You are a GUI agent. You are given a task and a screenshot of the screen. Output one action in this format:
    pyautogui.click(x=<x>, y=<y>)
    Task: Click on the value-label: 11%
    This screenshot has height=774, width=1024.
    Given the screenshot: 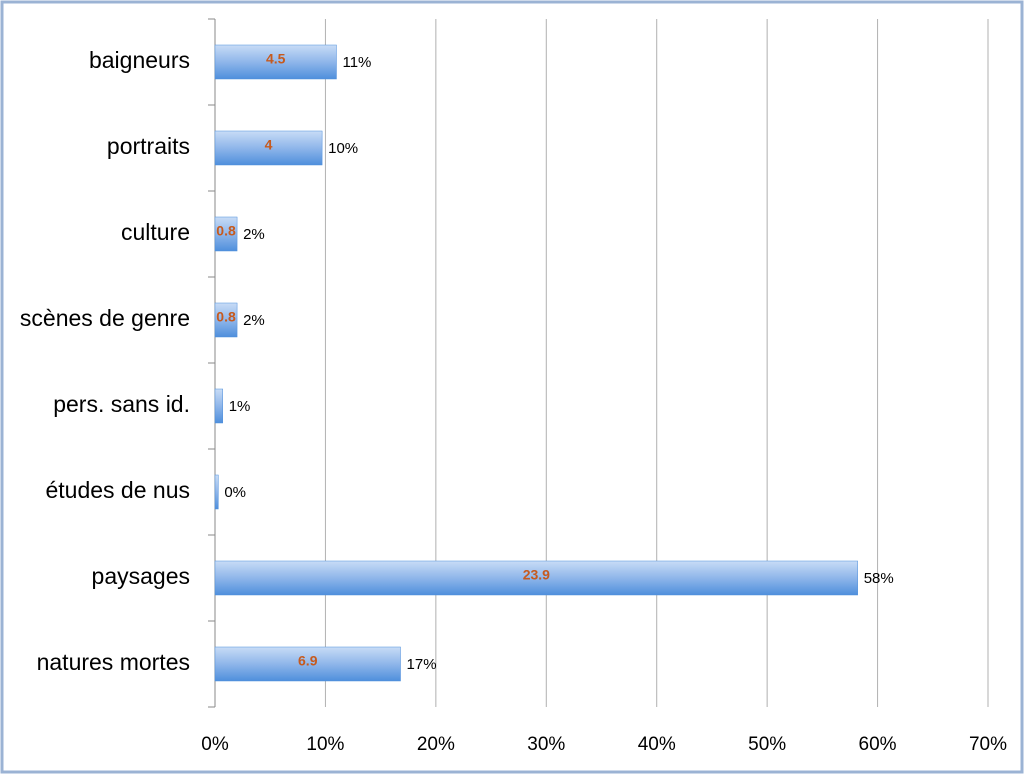 What is the action you would take?
    pyautogui.click(x=356, y=62)
    